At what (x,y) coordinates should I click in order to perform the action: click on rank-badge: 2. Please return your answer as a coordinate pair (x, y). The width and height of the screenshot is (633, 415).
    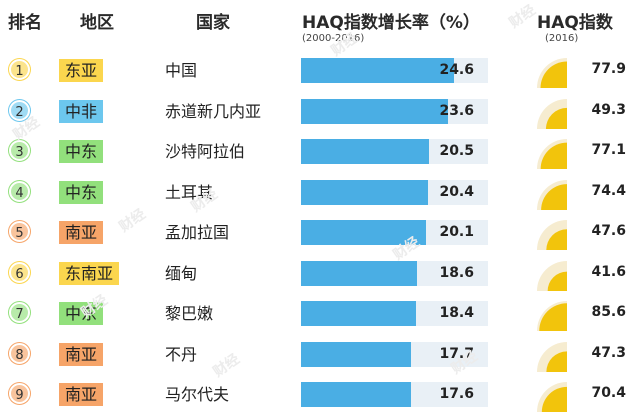
    Looking at the image, I should click on (19, 110).